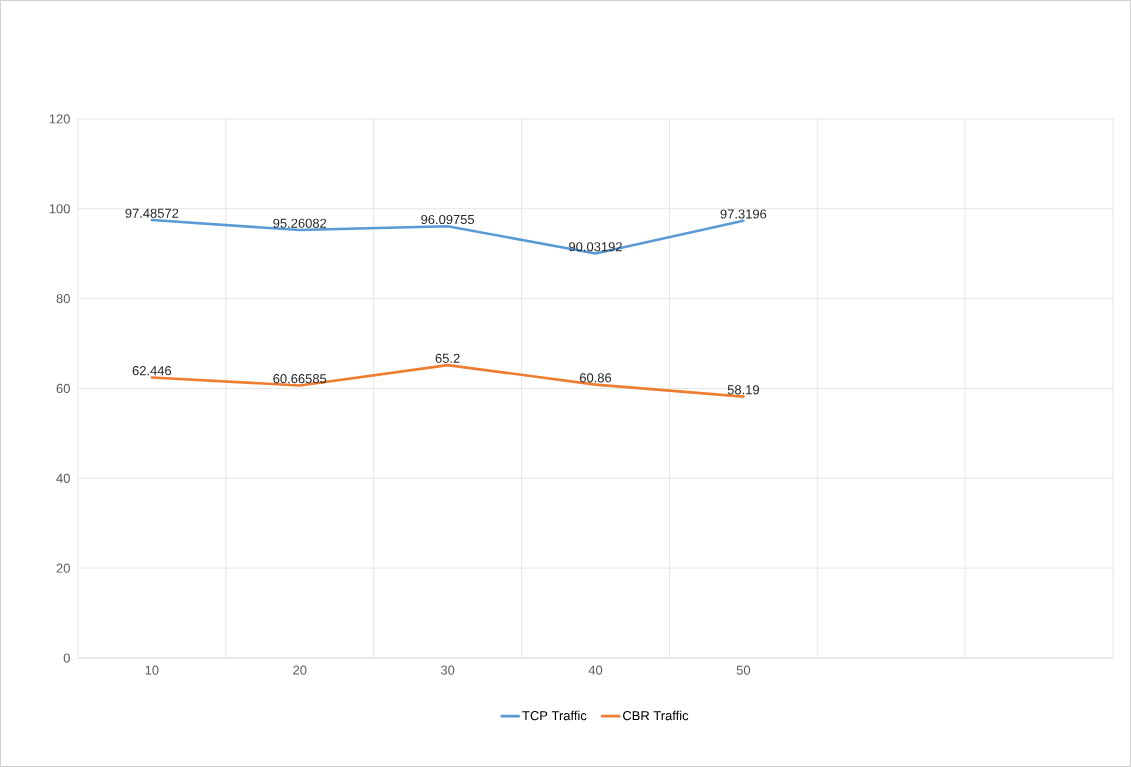 This screenshot has height=767, width=1131. Describe the element at coordinates (59, 119) in the screenshot. I see `y-tick-label: 120` at that location.